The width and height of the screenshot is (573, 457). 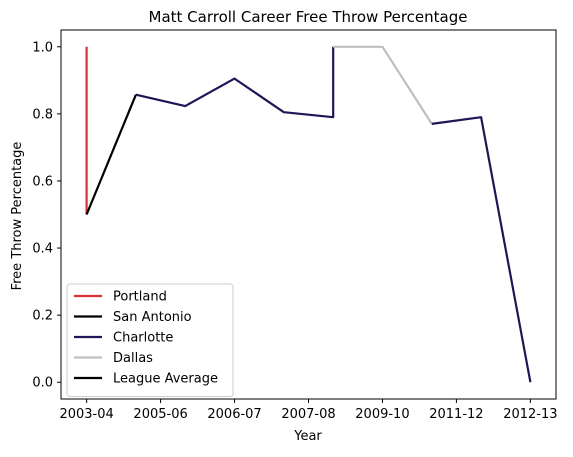 What do you see at coordinates (86, 414) in the screenshot?
I see `x-tick-label: 2003-04` at bounding box center [86, 414].